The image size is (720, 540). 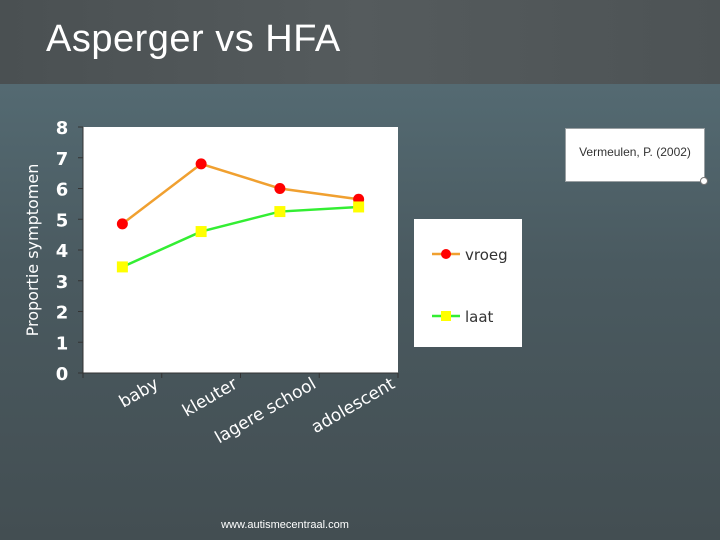 I want to click on y-tick-label: 5, so click(x=62, y=220).